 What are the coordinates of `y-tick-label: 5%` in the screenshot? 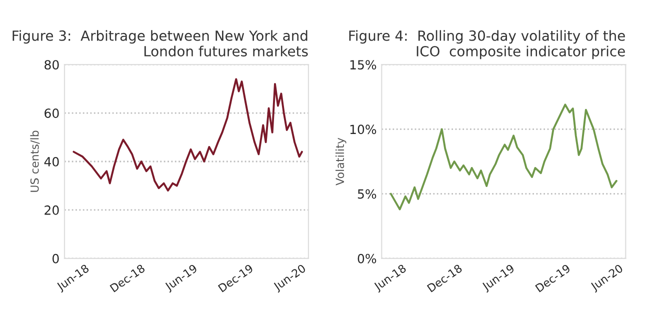 It's located at (367, 194).